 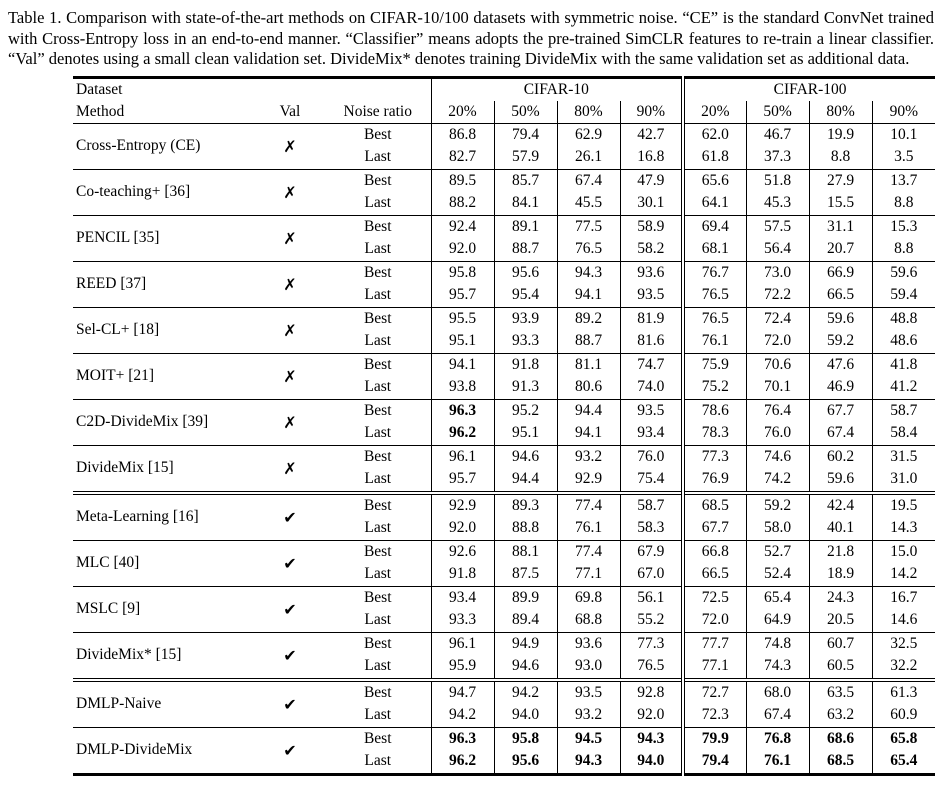 What do you see at coordinates (462, 597) in the screenshot?
I see `best-value: 93.4` at bounding box center [462, 597].